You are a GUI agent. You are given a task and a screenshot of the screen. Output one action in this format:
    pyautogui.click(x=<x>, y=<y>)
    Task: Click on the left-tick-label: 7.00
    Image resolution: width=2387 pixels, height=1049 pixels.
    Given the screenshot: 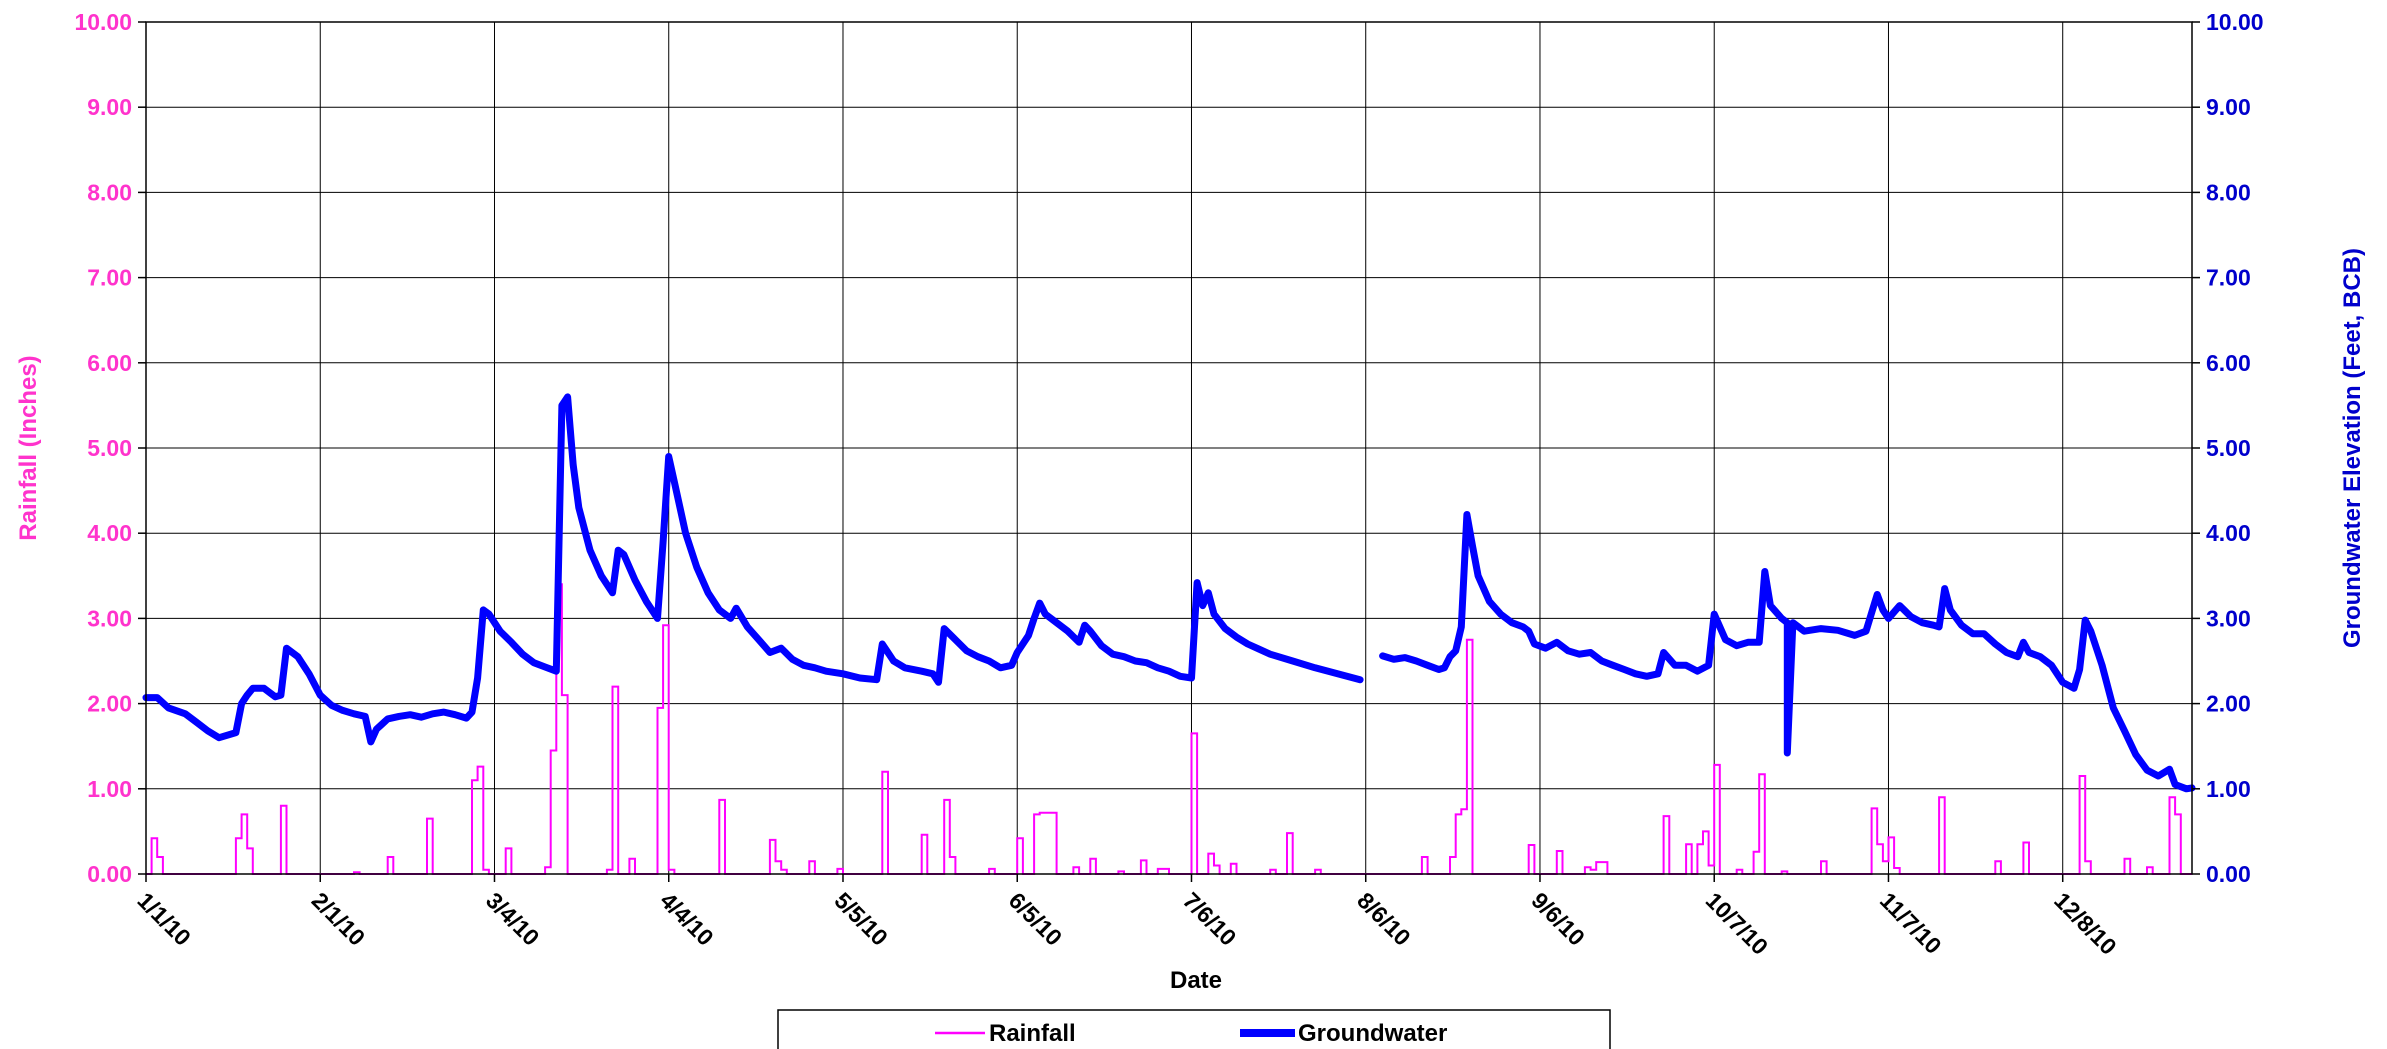 What is the action you would take?
    pyautogui.click(x=109, y=278)
    